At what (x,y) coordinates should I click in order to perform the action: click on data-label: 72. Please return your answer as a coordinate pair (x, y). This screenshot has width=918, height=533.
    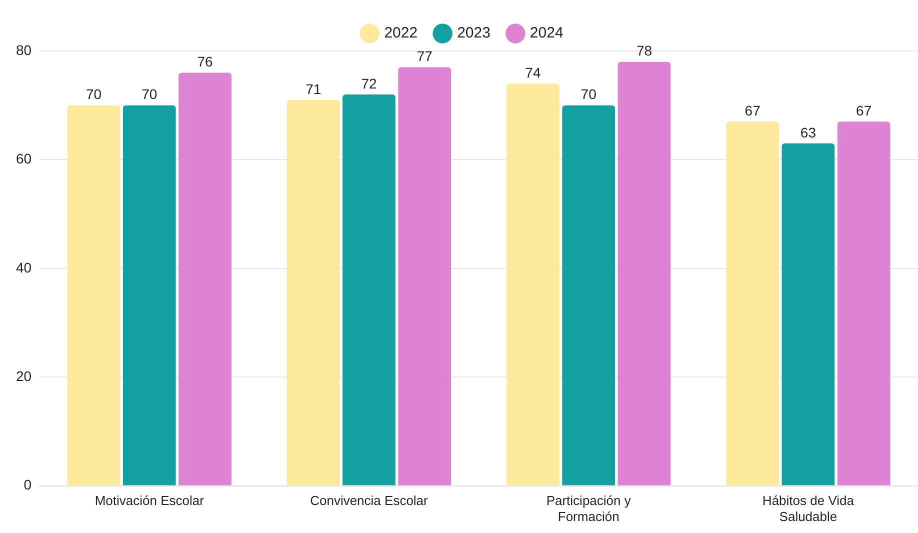
    Looking at the image, I should click on (369, 83).